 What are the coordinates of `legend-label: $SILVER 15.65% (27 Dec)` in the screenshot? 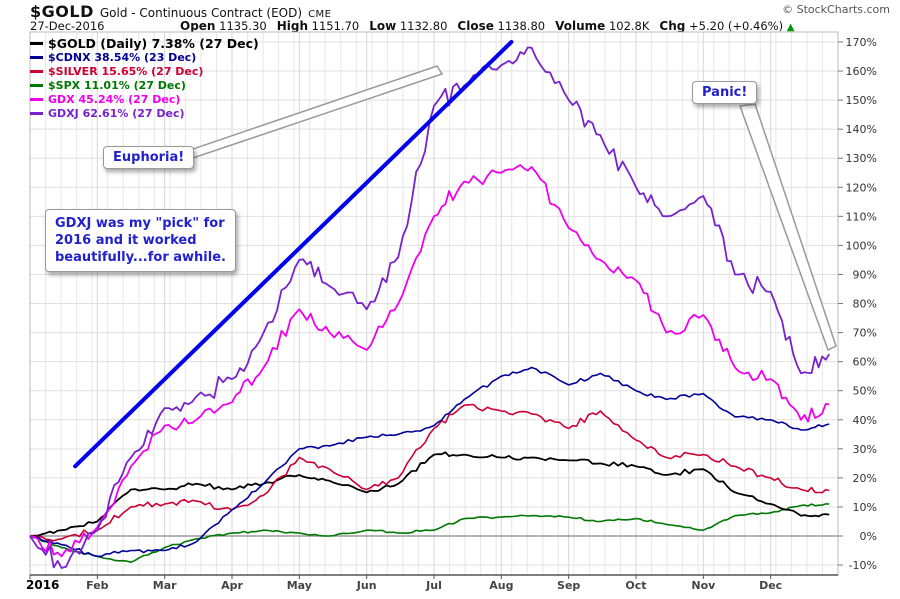 It's located at (126, 71).